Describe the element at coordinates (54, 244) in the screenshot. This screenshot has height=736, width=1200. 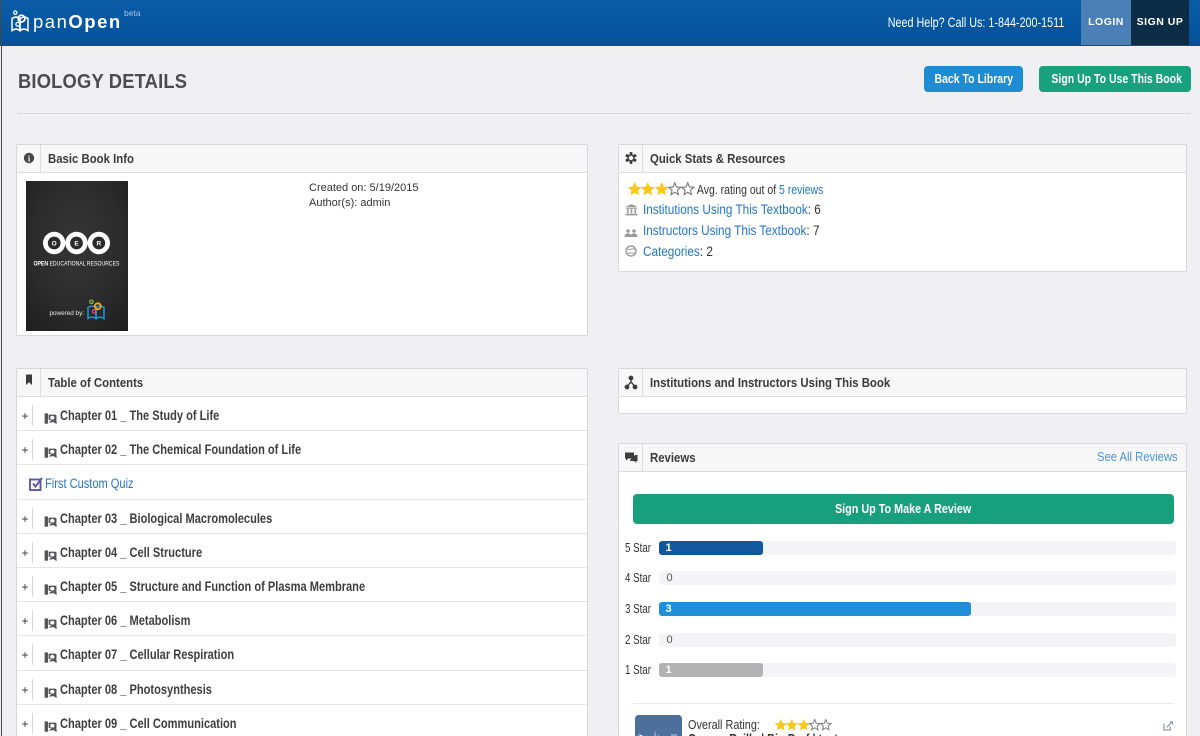
I see `svg-text: O` at that location.